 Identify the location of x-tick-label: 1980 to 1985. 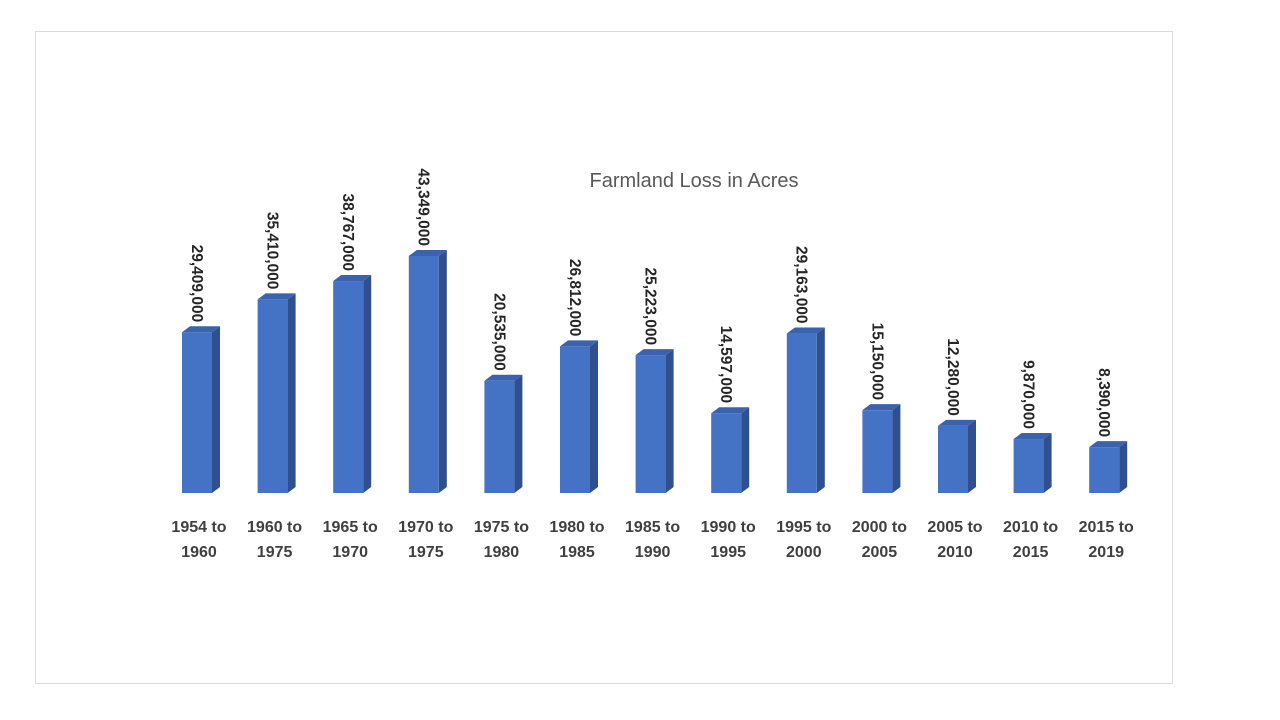
(576, 540).